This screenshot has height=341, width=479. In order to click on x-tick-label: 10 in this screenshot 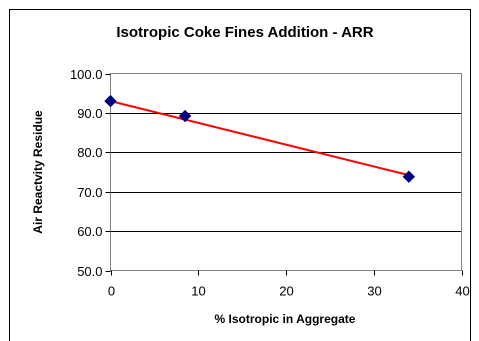, I will do `click(198, 291)`.